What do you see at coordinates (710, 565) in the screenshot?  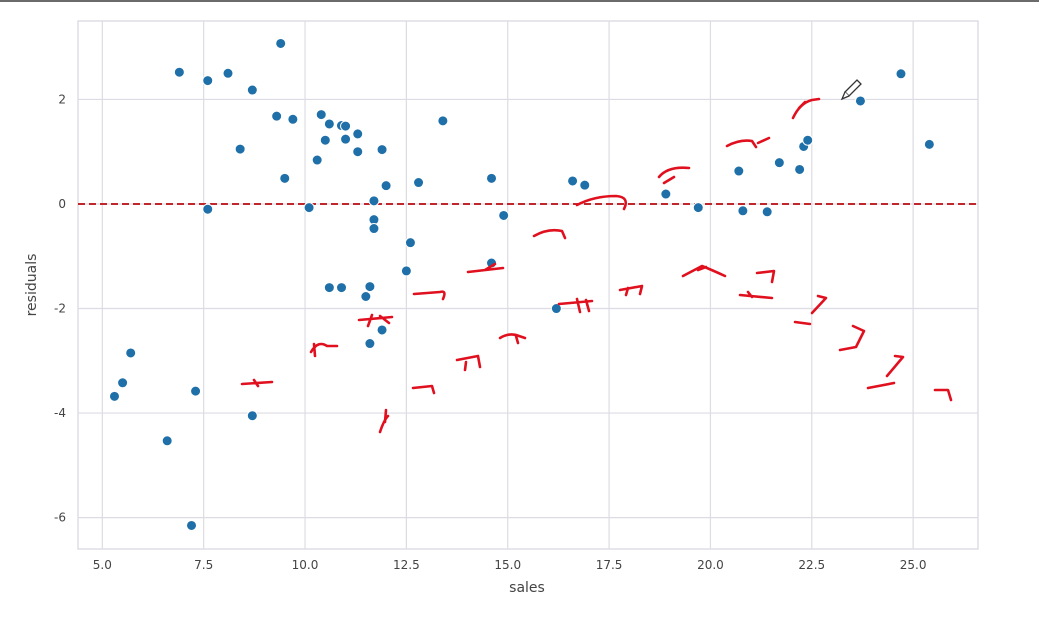 I see `x-tick-label: 20.0` at bounding box center [710, 565].